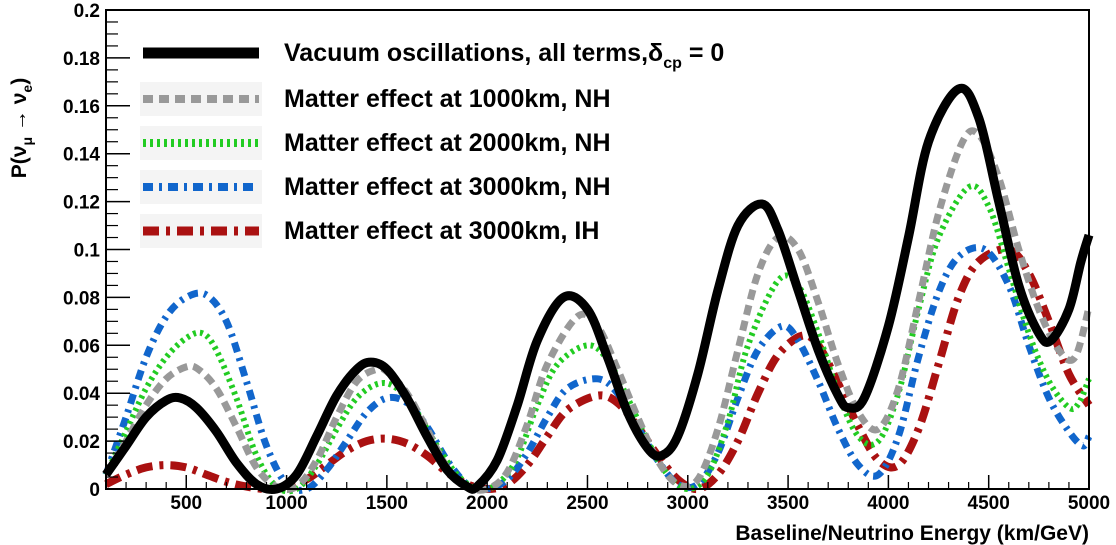  What do you see at coordinates (912, 533) in the screenshot?
I see `x-axis-title: Baseline/Neutrino Energy (km/GeV)` at bounding box center [912, 533].